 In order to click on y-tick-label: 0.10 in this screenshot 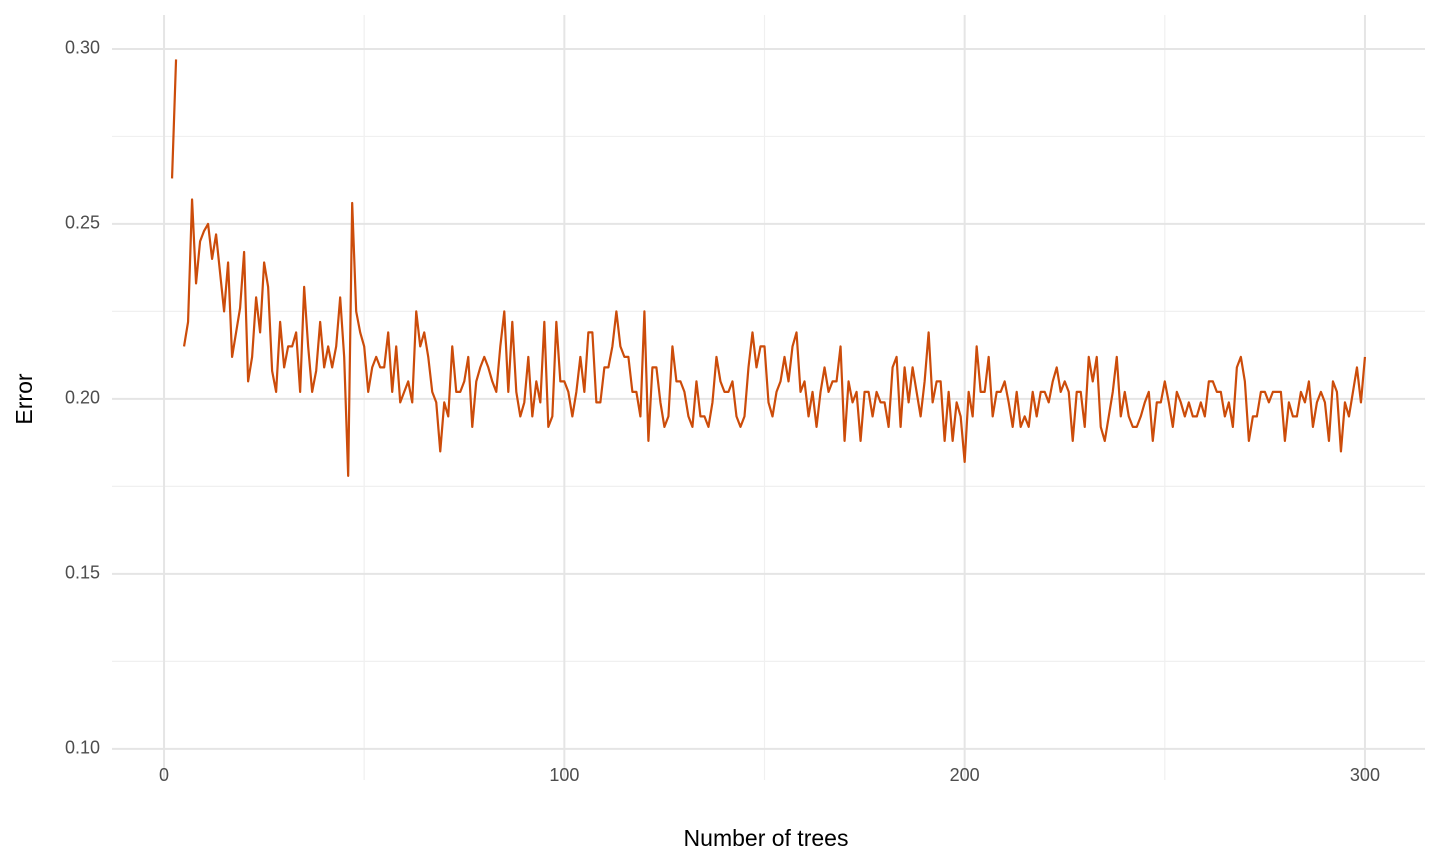, I will do `click(82, 748)`.